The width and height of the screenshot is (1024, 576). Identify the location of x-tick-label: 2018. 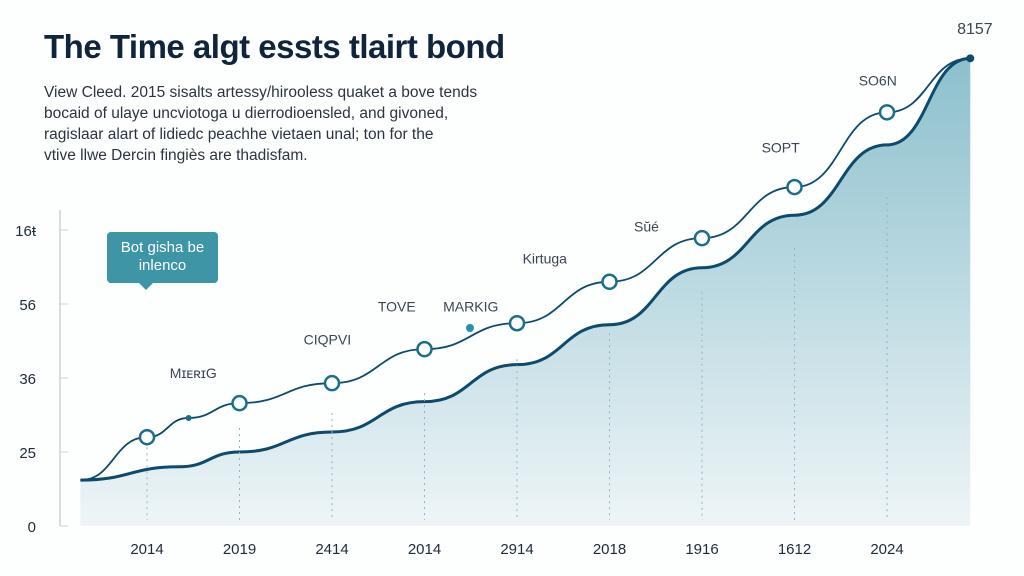
(609, 549).